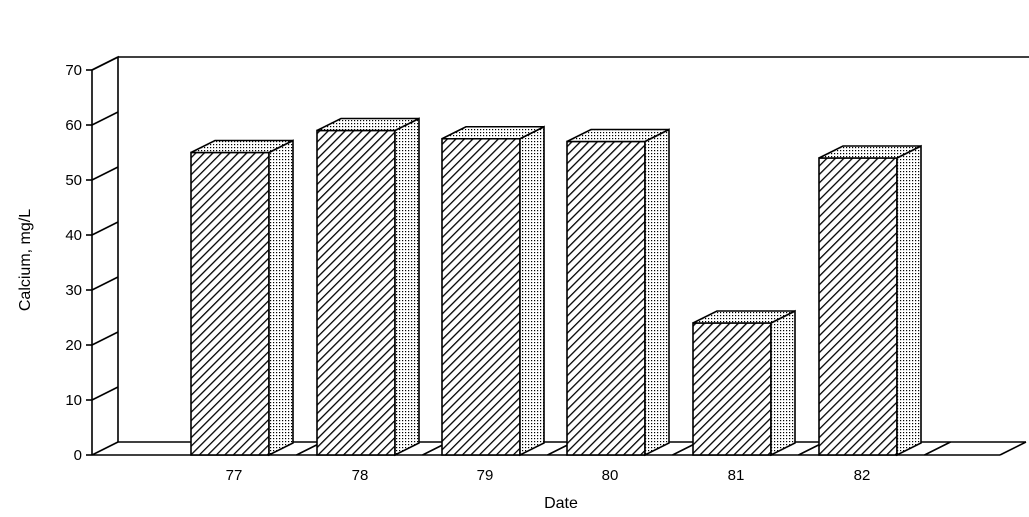 This screenshot has height=517, width=1029. Describe the element at coordinates (234, 475) in the screenshot. I see `x-tick-label: 77` at that location.